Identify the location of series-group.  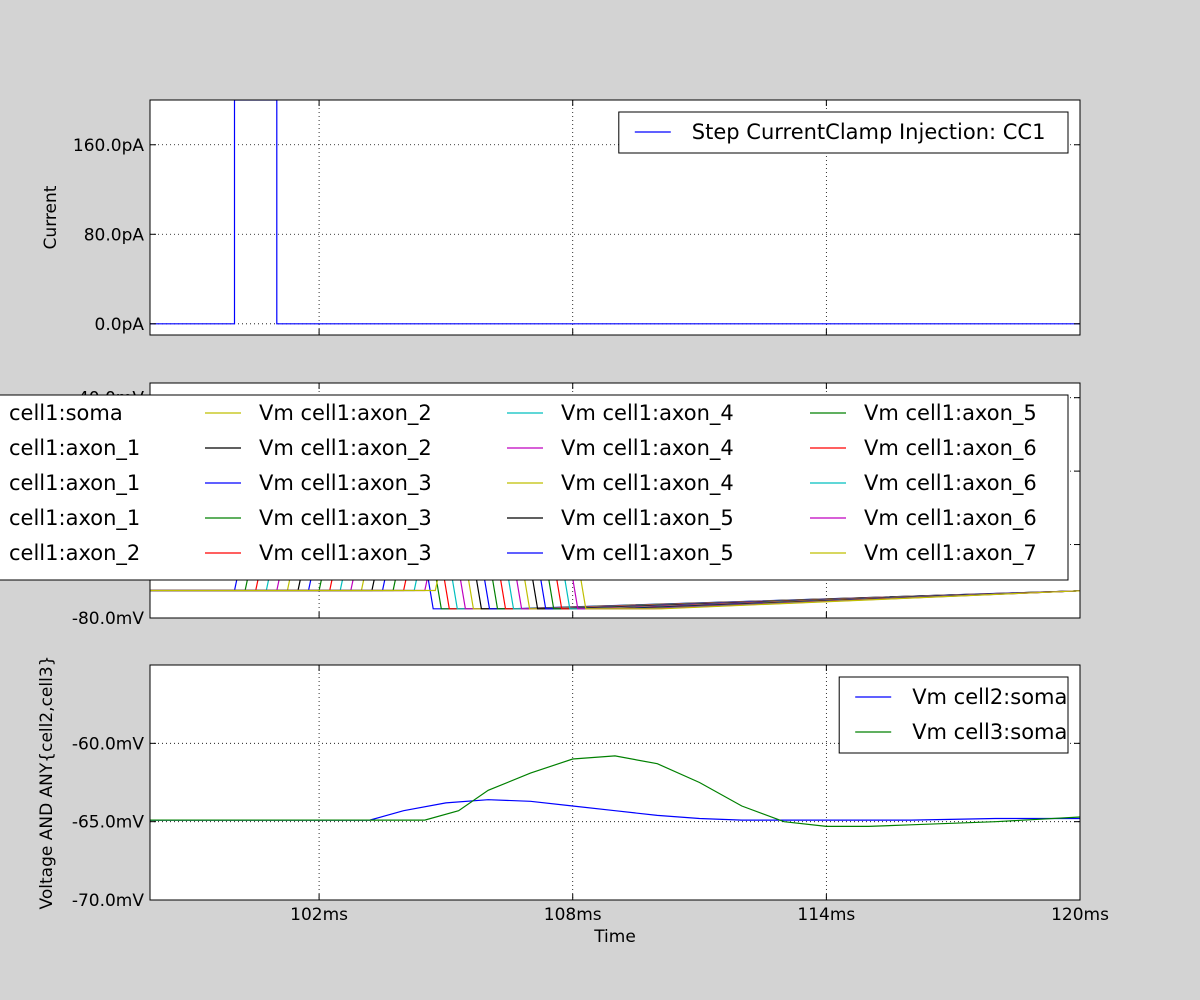
(615, 791).